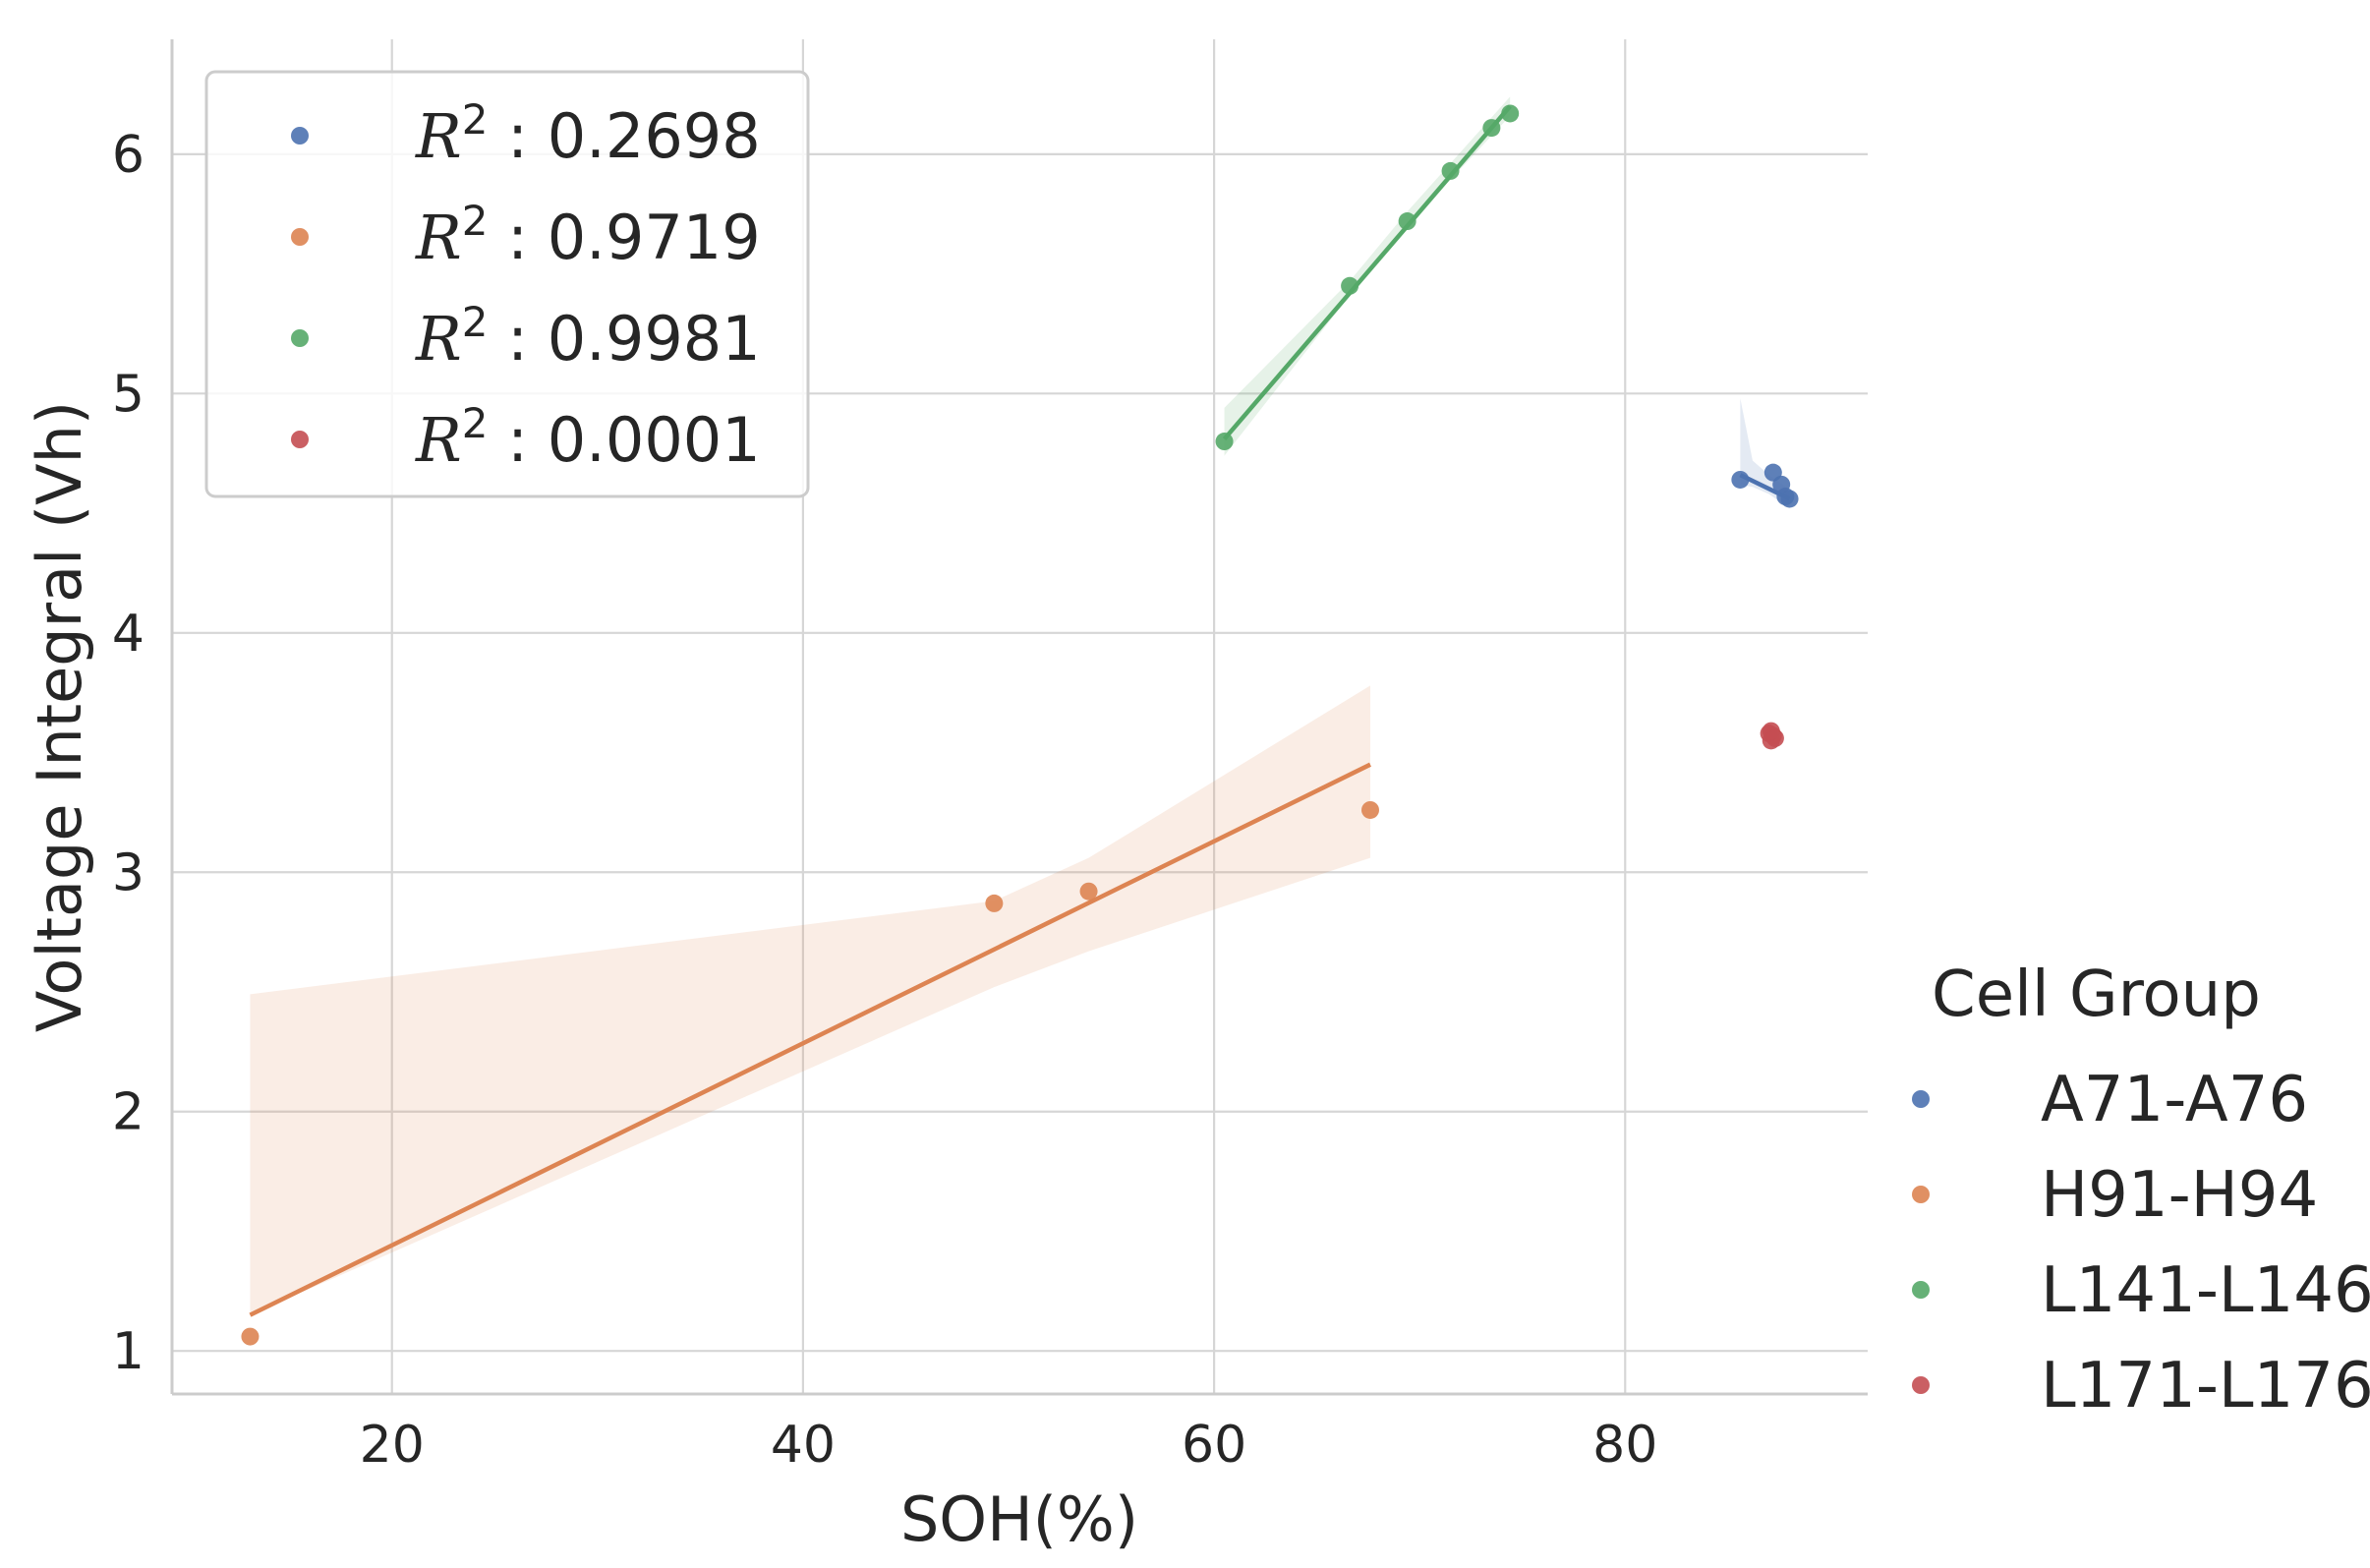  Describe the element at coordinates (1214, 1446) in the screenshot. I see `x-tick-label: 60` at that location.